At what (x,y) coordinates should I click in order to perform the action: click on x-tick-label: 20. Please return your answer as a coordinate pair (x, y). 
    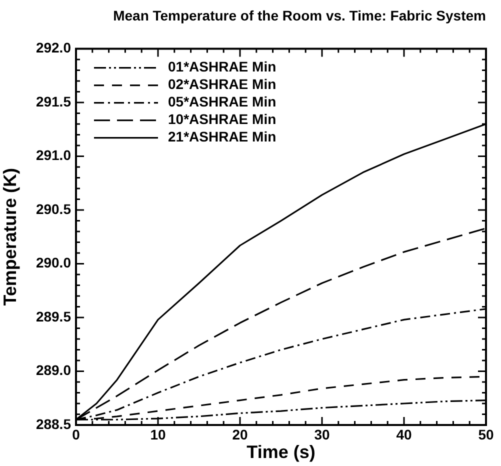
    Looking at the image, I should click on (240, 434).